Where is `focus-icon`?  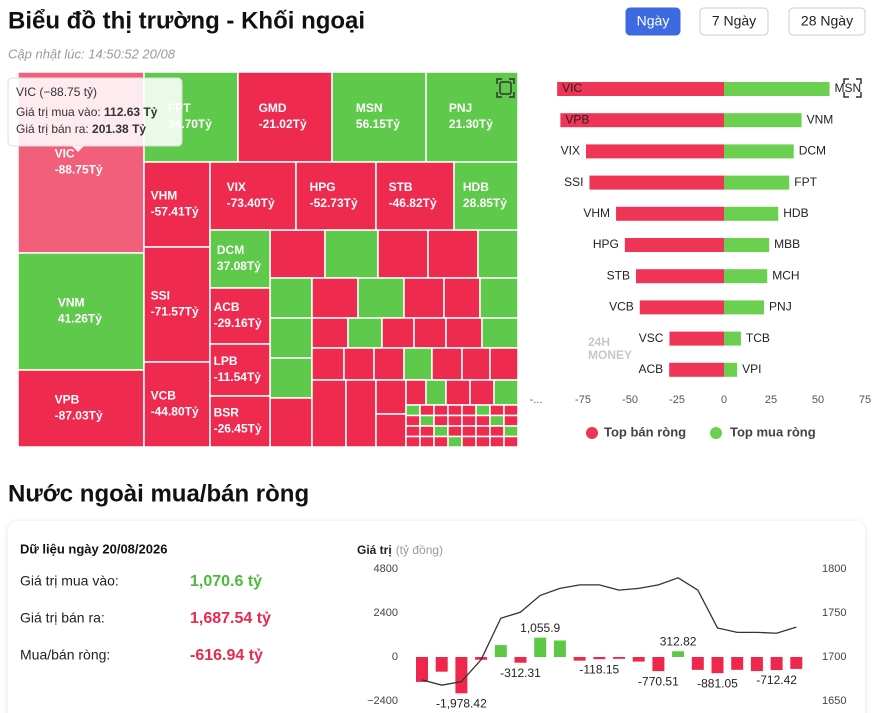 focus-icon is located at coordinates (679, 88).